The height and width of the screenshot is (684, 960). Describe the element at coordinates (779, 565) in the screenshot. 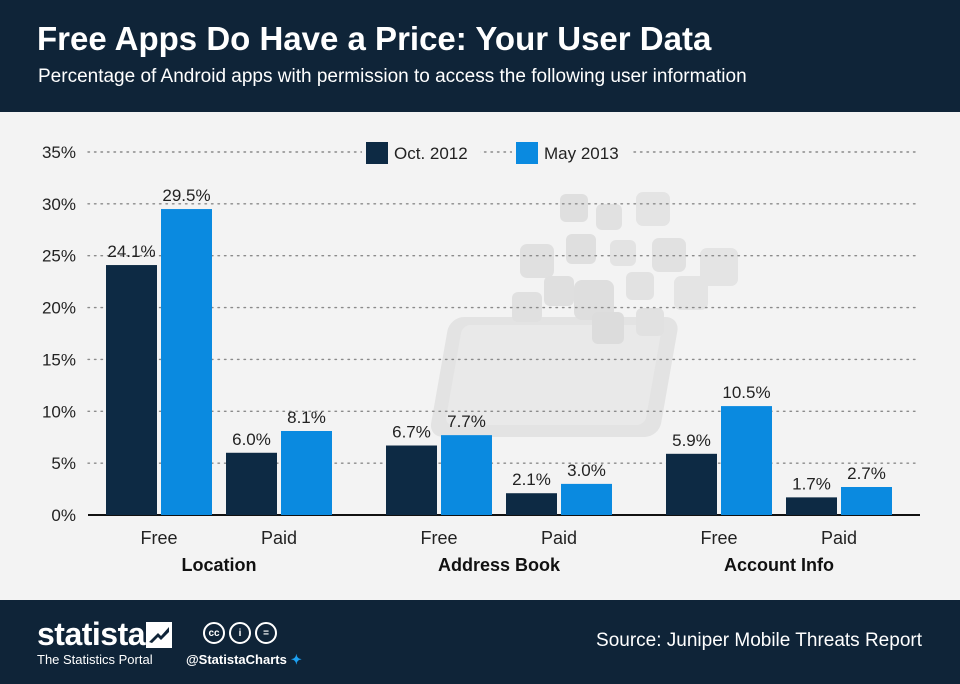

I see `group-label: Account Info` at that location.